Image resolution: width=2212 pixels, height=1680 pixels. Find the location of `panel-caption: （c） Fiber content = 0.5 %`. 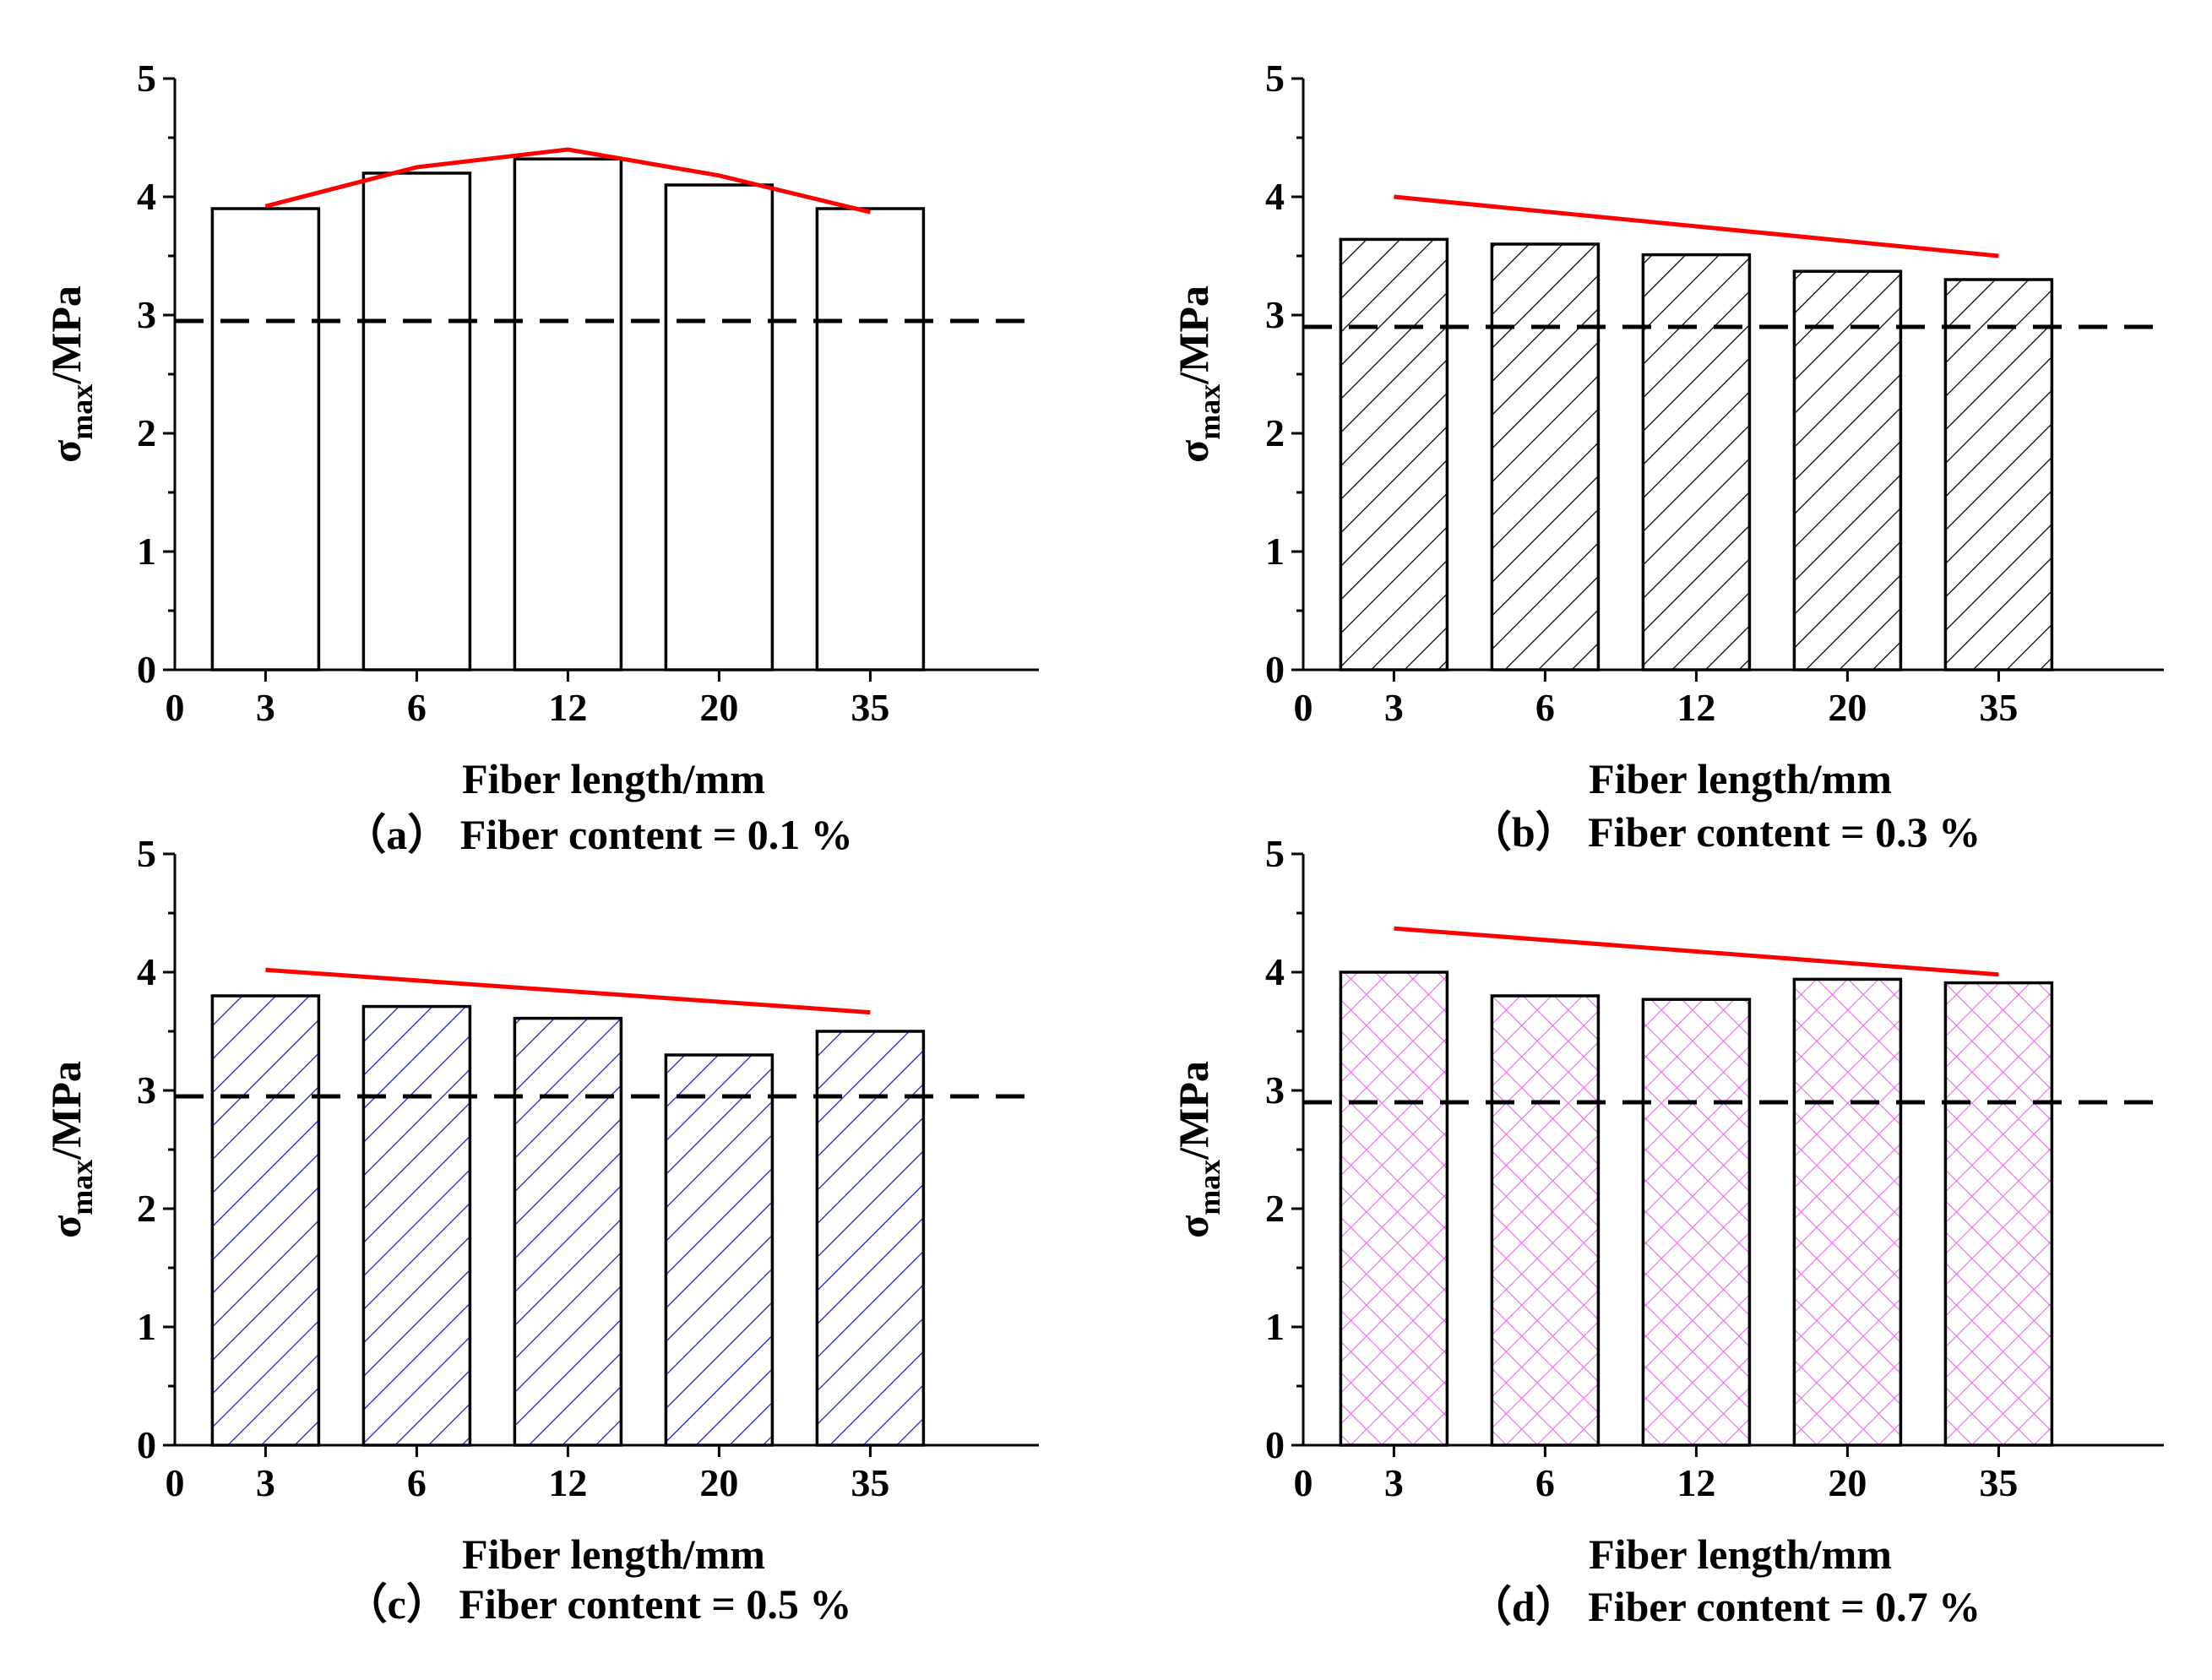

panel-caption: （c） Fiber content = 0.5 % is located at coordinates (598, 1604).